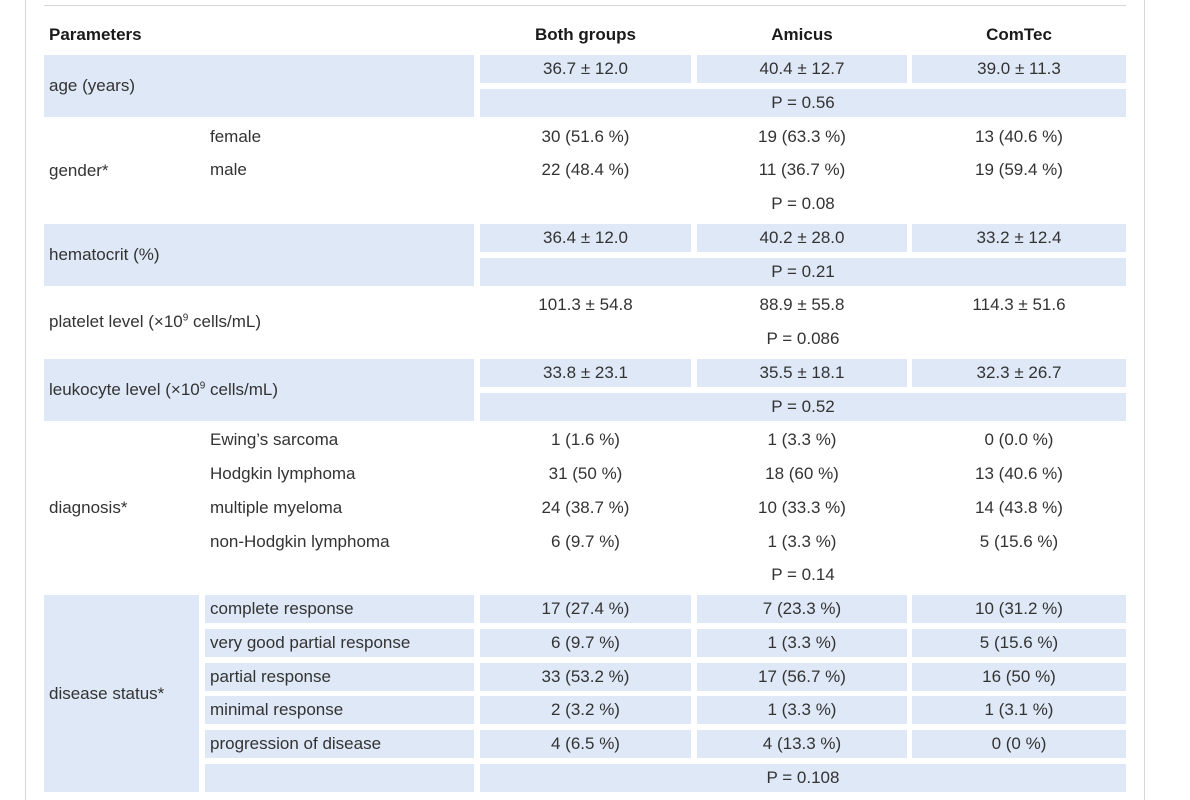 This screenshot has height=800, width=1190. Describe the element at coordinates (802, 304) in the screenshot. I see `platelet-amicus: 88.9 ± 55.8` at that location.